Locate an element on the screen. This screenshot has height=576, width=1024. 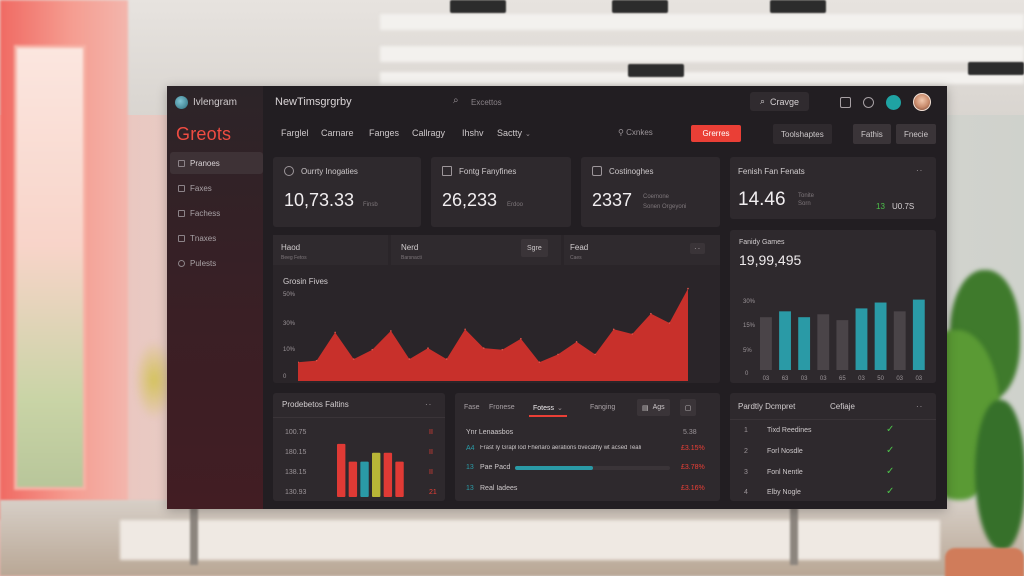
calendar-icon is located at coordinates (845, 102).